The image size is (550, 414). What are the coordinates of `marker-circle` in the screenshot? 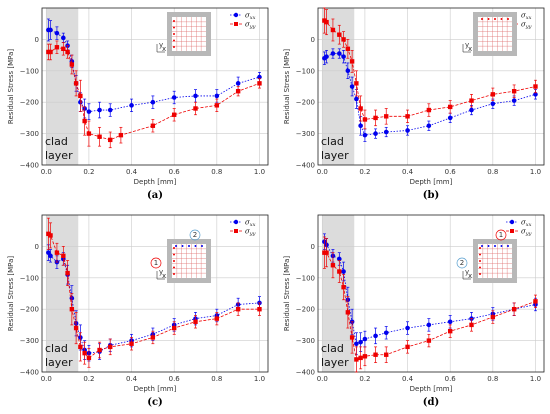 It's located at (501, 235).